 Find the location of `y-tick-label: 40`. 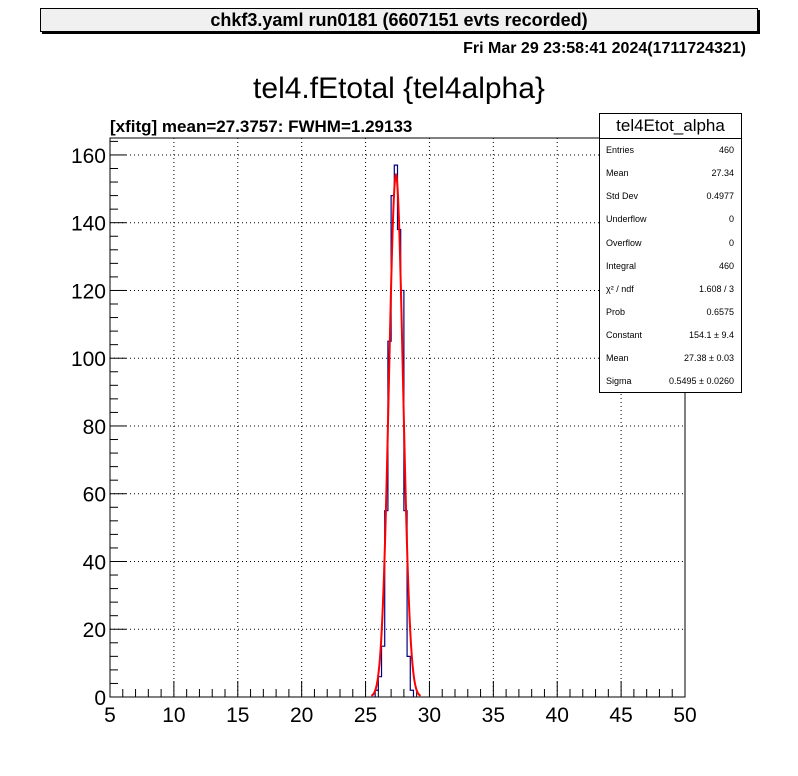

y-tick-label: 40 is located at coordinates (94, 562).